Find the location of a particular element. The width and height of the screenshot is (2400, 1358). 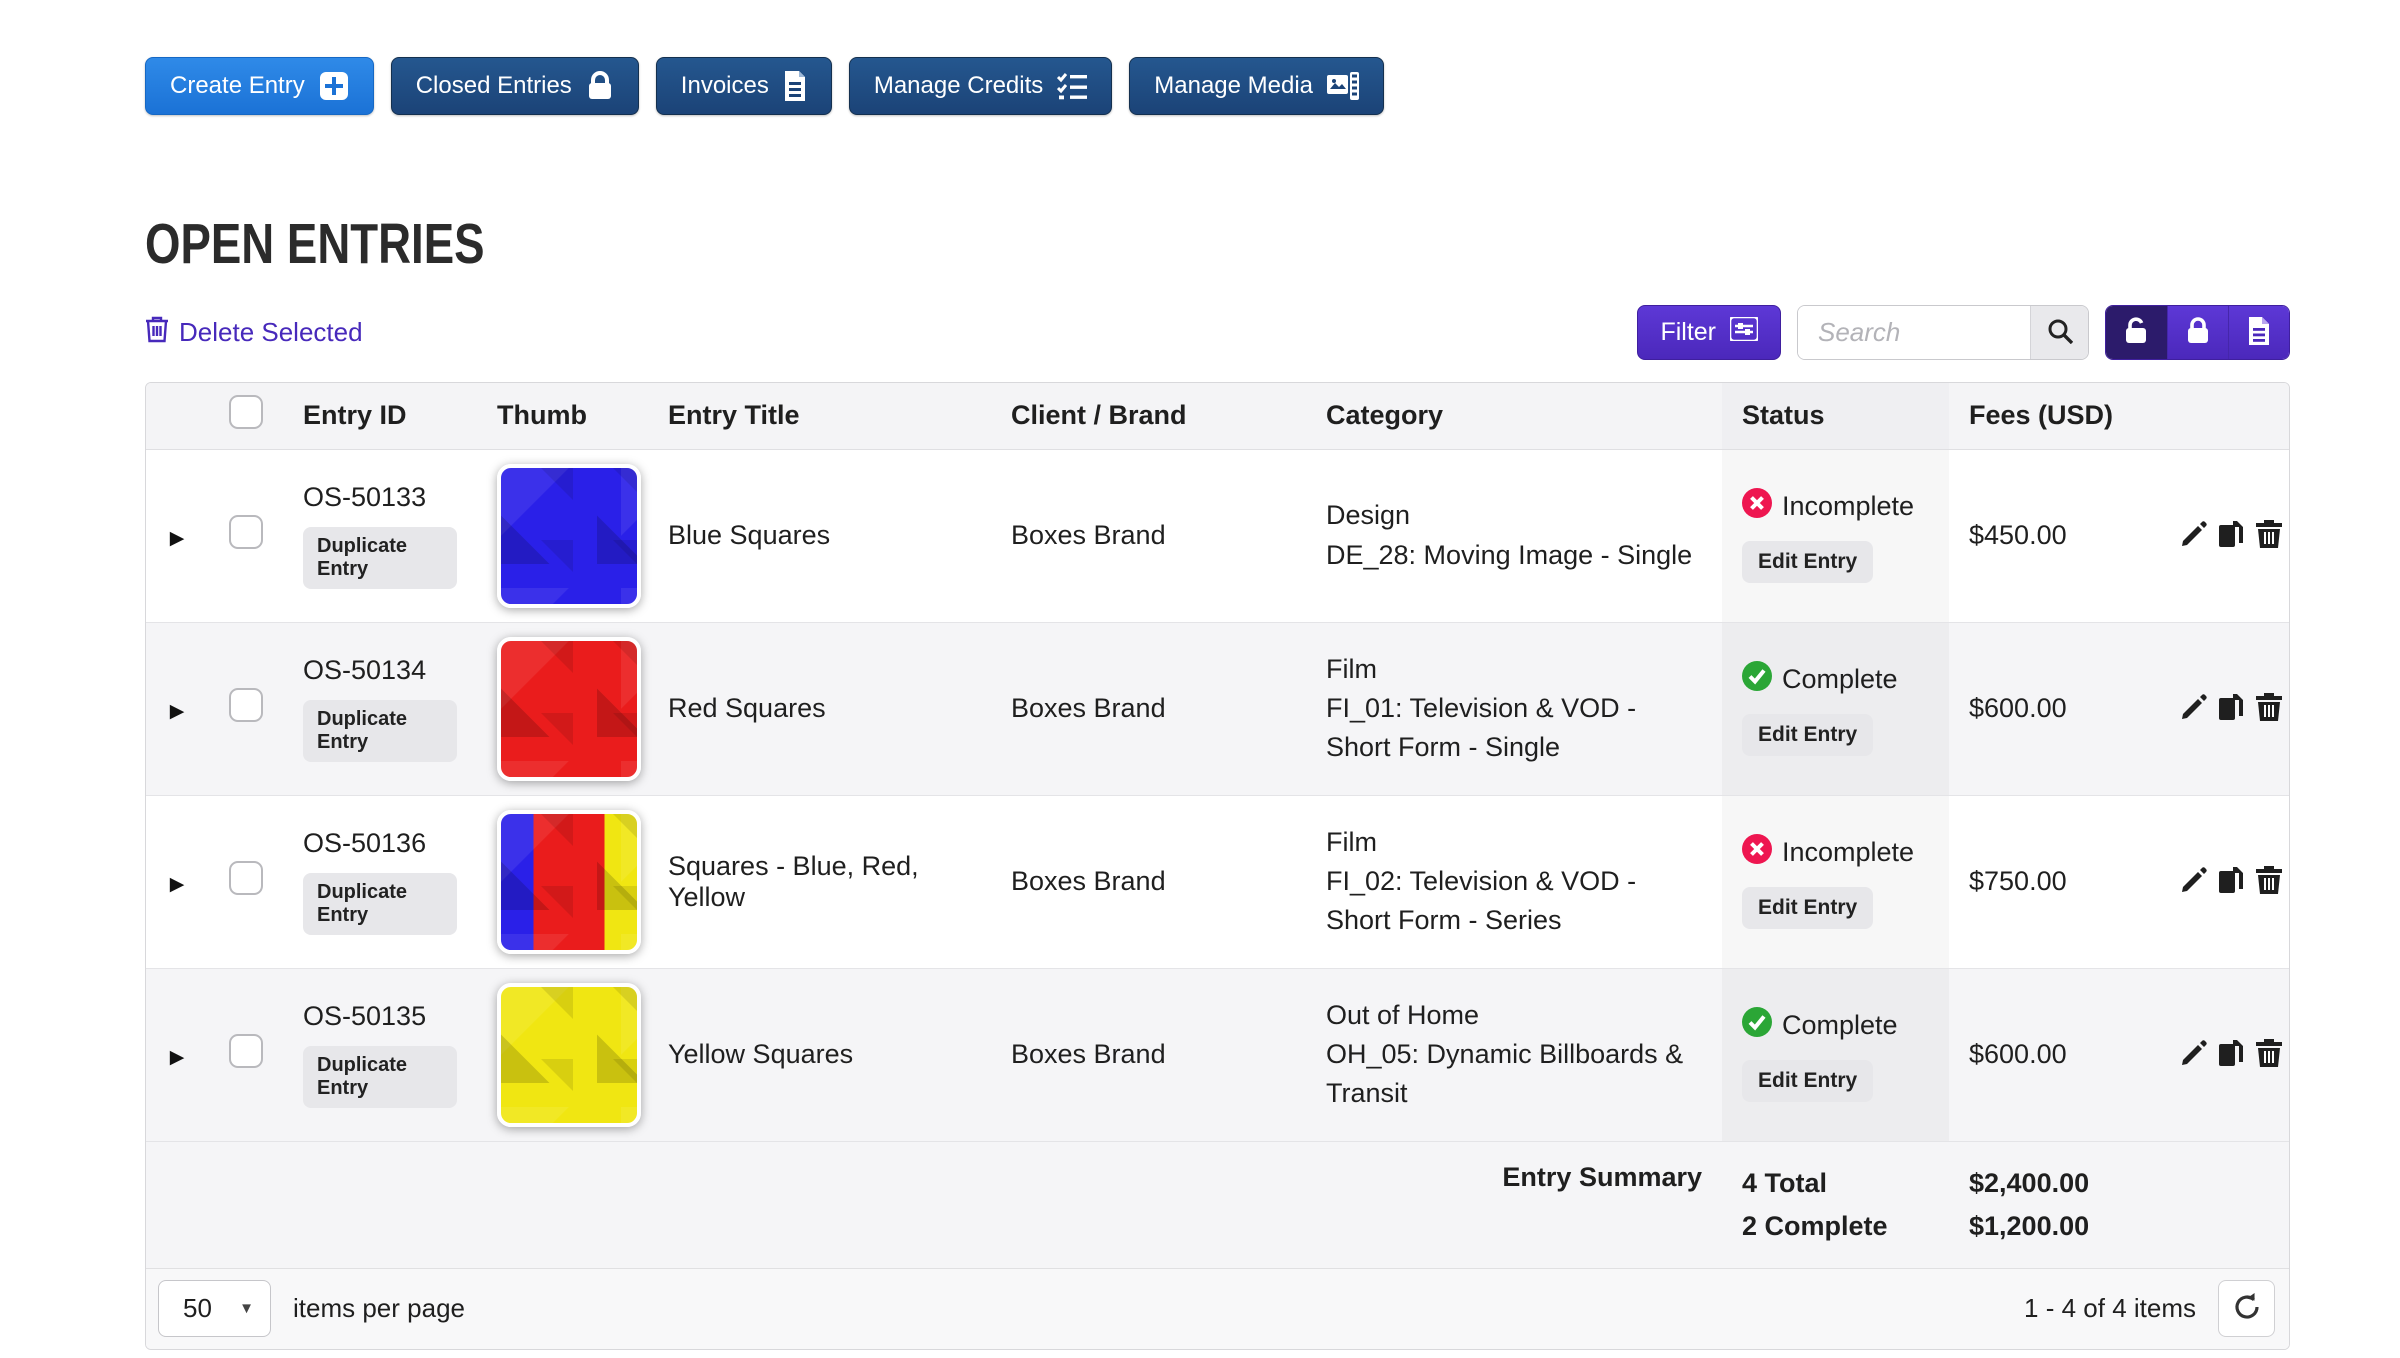

search-button is located at coordinates (2059, 332).